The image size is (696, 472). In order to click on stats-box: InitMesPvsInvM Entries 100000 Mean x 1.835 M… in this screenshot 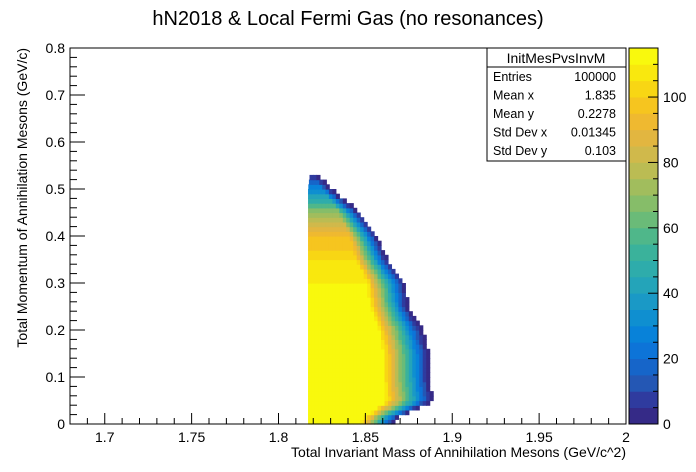, I will do `click(556, 104)`.